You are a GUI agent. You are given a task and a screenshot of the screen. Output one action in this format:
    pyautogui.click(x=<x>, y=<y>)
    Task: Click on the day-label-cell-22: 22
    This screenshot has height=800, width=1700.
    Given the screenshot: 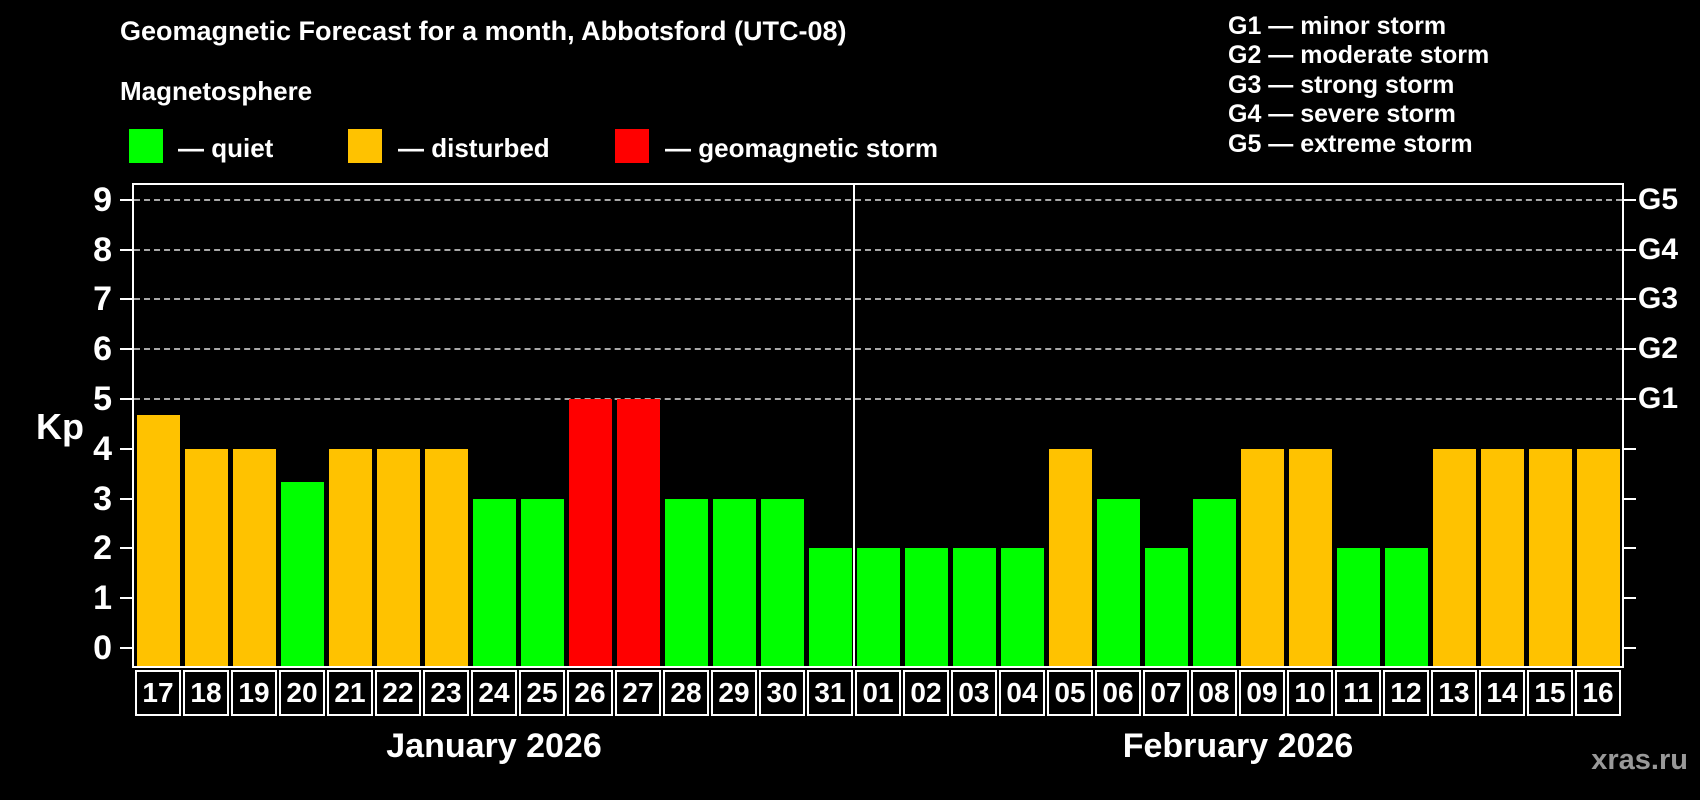 What is the action you would take?
    pyautogui.click(x=398, y=693)
    